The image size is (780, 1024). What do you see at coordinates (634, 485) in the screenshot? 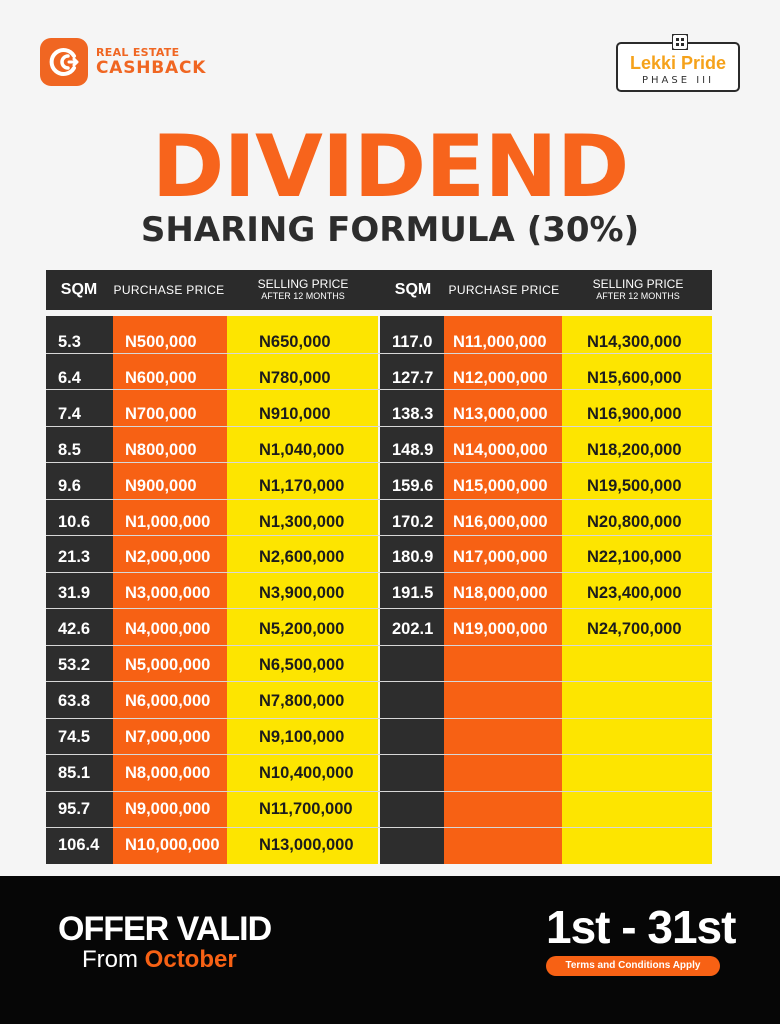
I see `selling-price-cell: N19,500,000` at bounding box center [634, 485].